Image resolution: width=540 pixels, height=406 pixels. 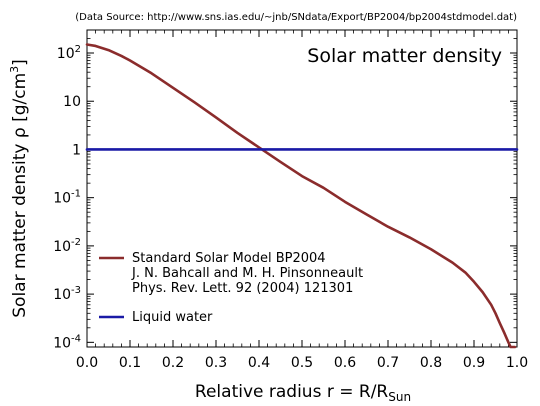 What do you see at coordinates (67, 246) in the screenshot?
I see `y-tick-label: 10⁻²` at bounding box center [67, 246].